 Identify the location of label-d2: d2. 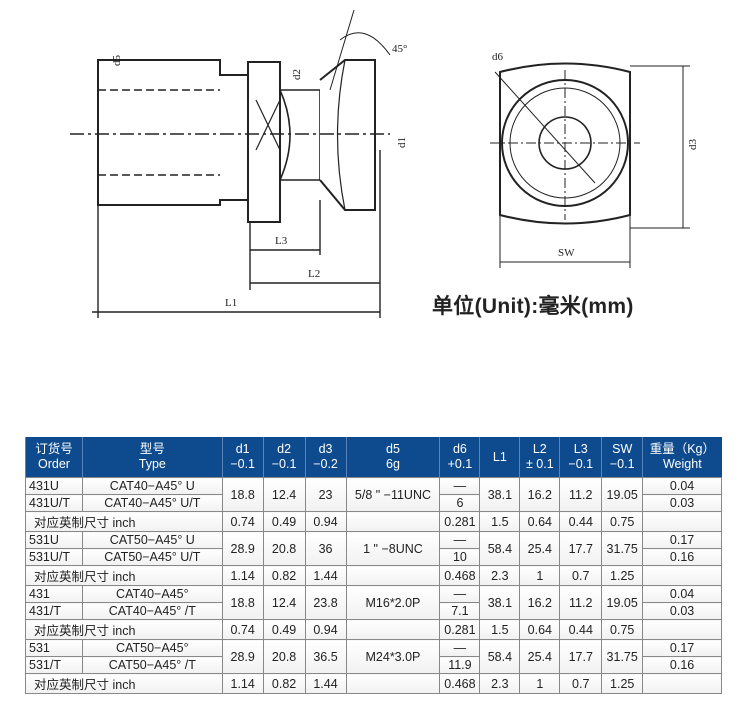
(297, 74).